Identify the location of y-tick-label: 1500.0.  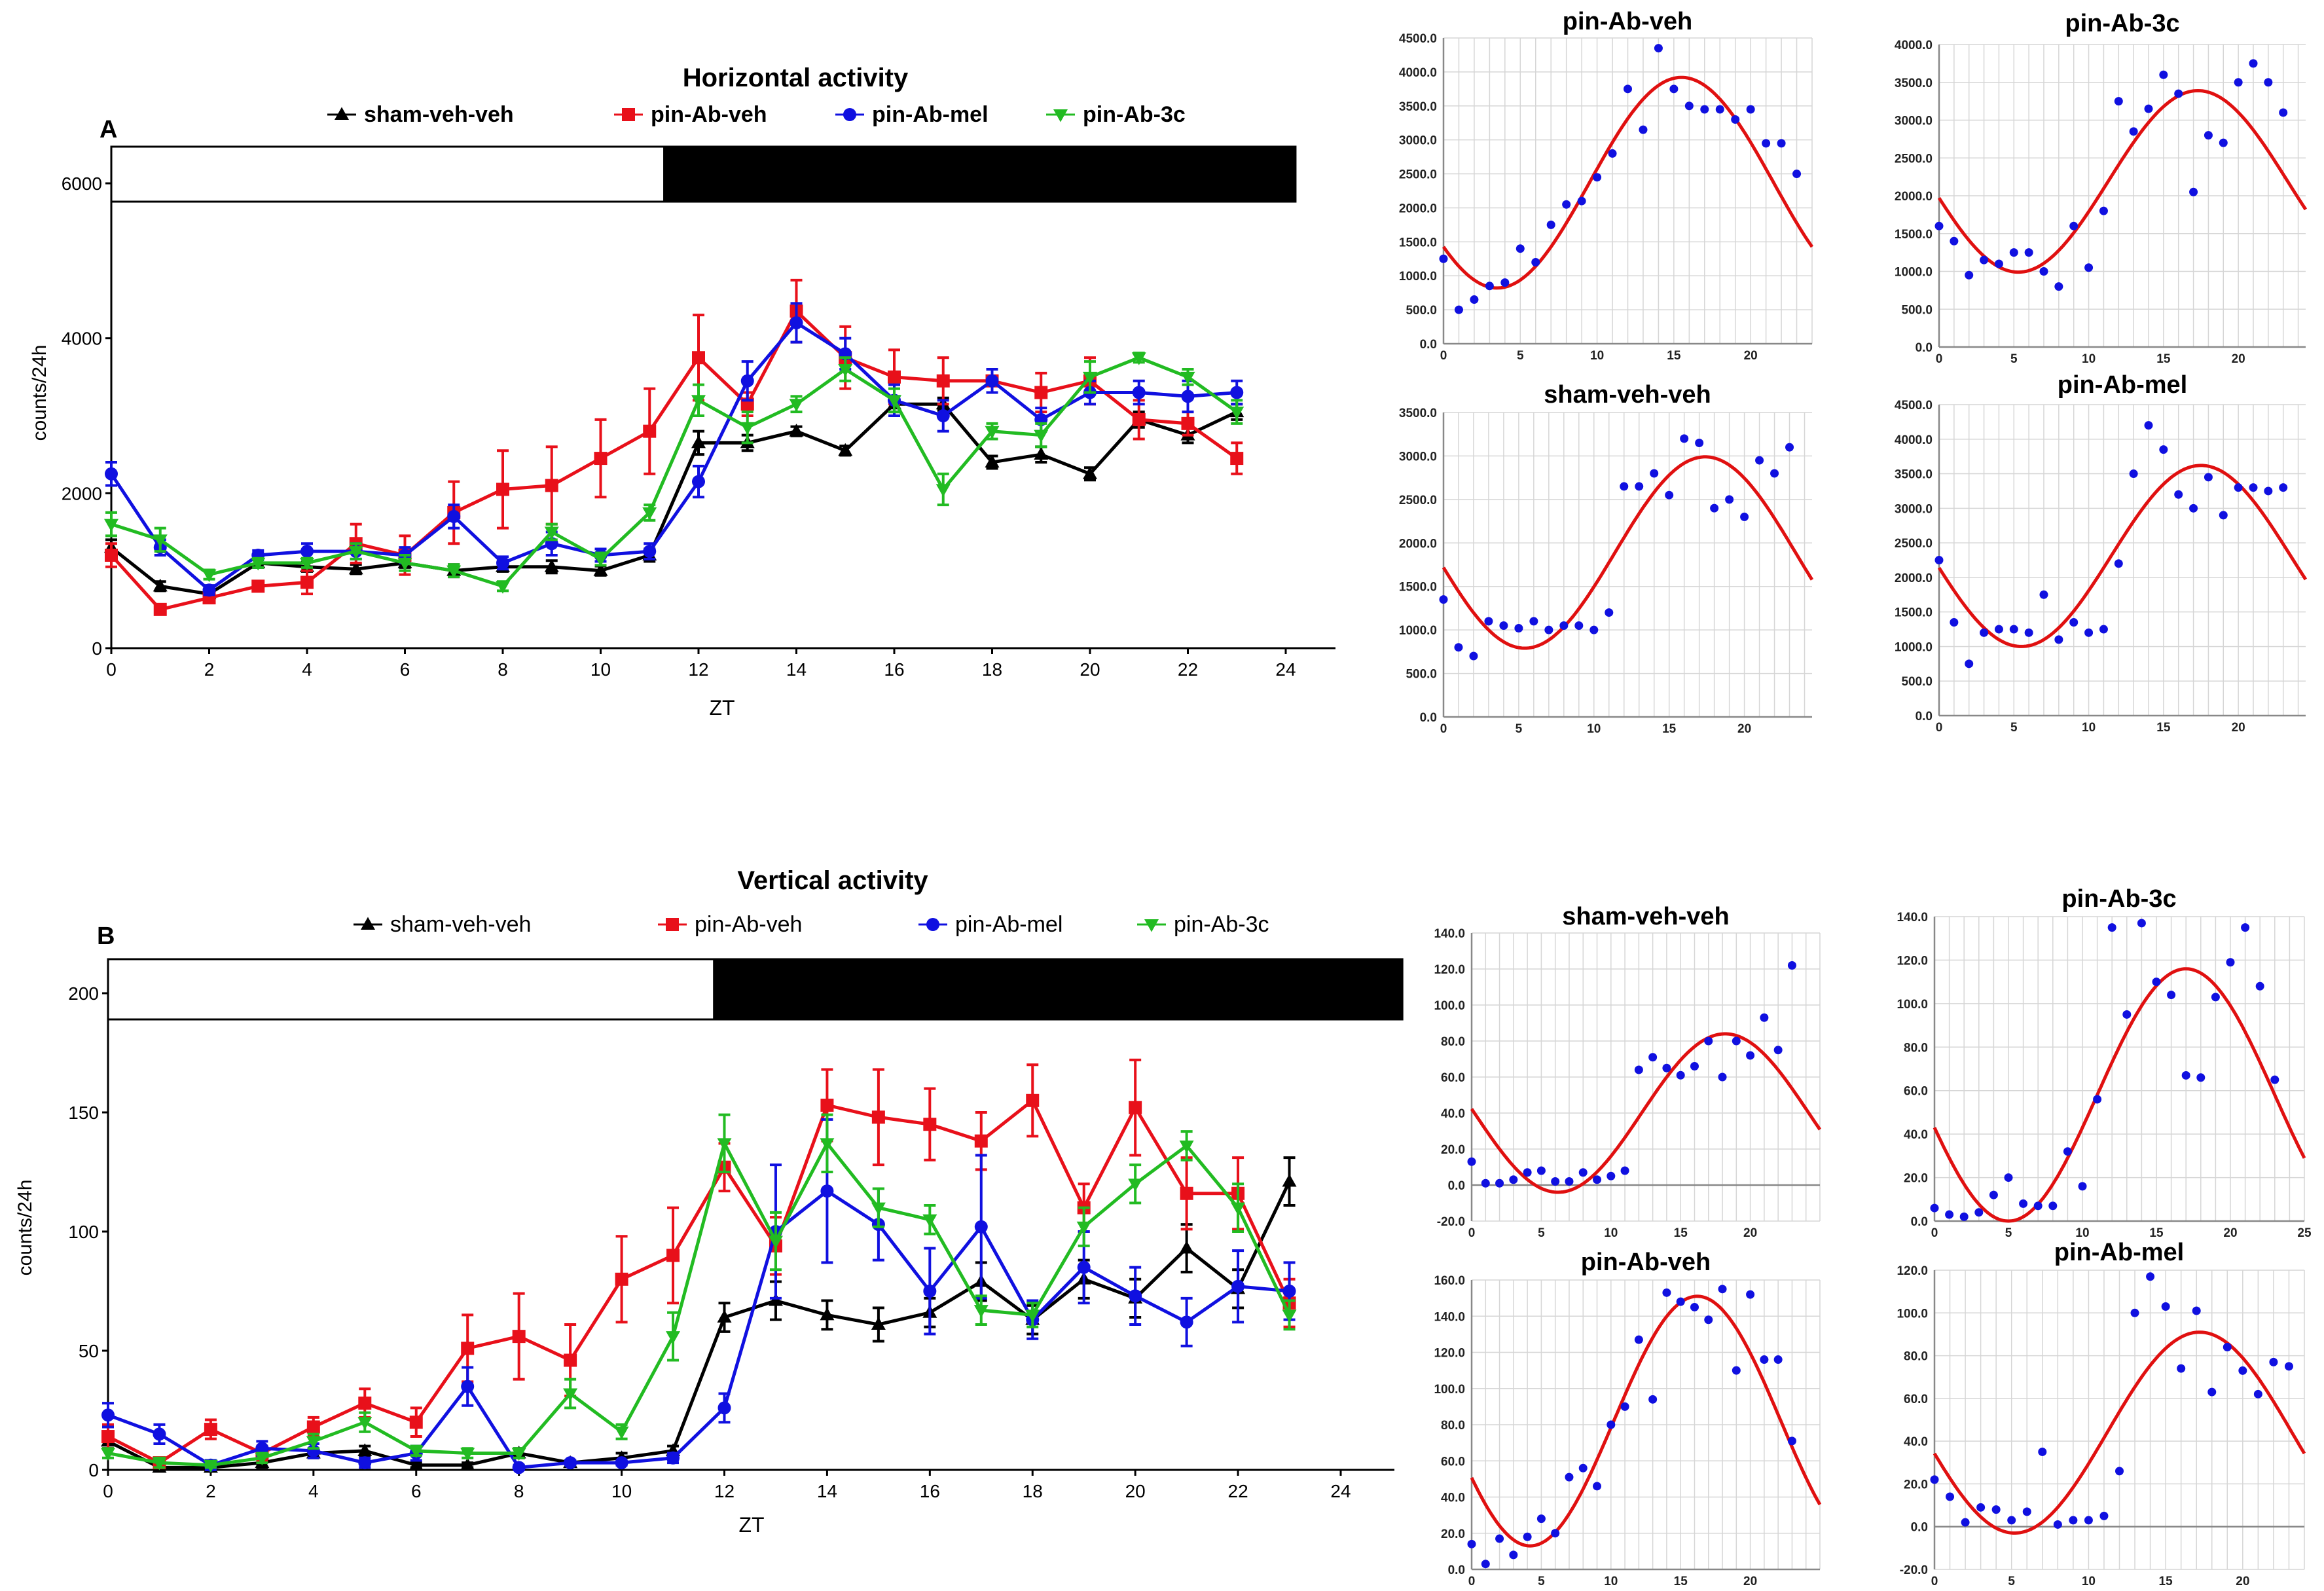
(1914, 235).